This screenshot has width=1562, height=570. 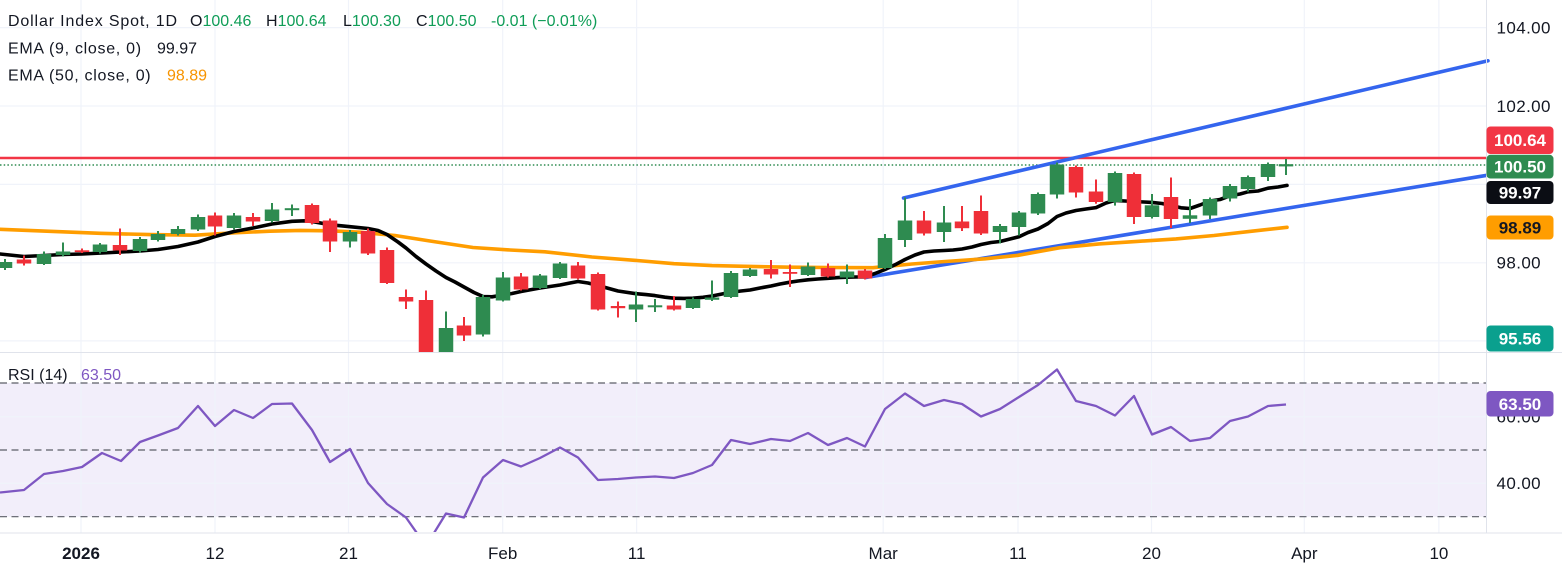 What do you see at coordinates (884, 553) in the screenshot?
I see `svg-text: Mar` at bounding box center [884, 553].